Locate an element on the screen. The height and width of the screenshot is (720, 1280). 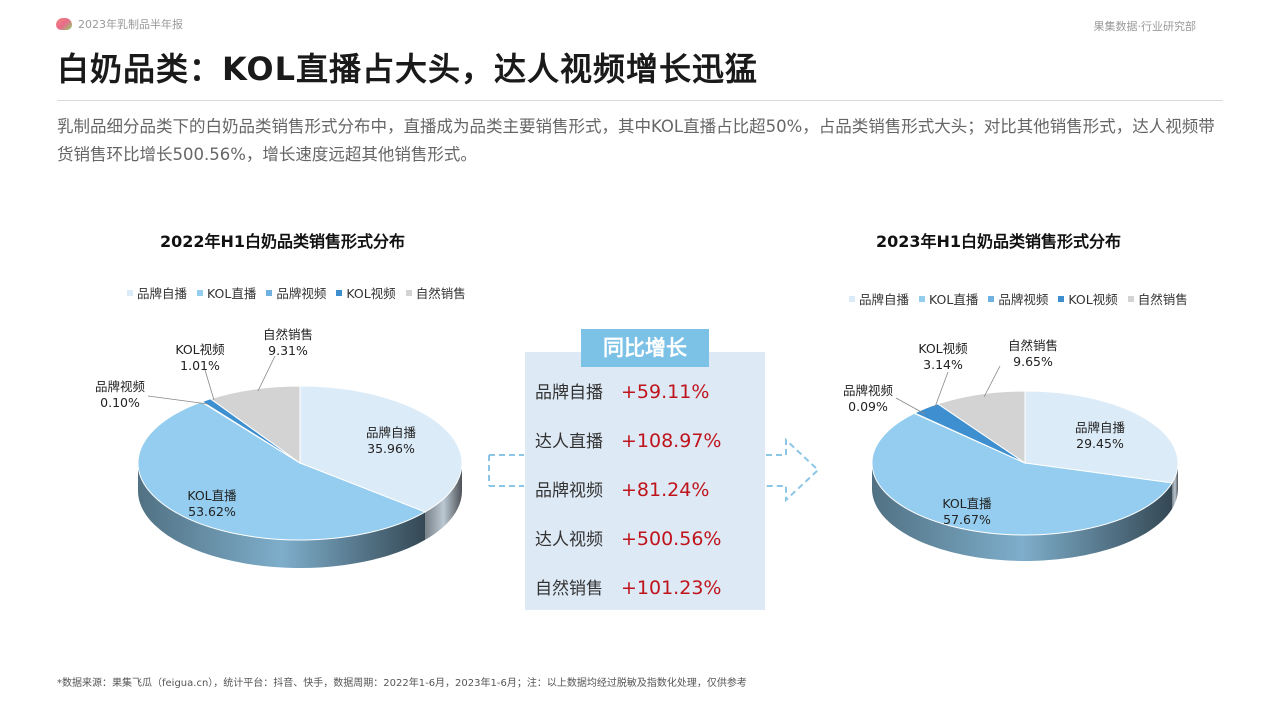
chart-legend-2022: 品牌自播 KOL直播 品牌视频 KOL视频 自然销售 is located at coordinates (296, 292).